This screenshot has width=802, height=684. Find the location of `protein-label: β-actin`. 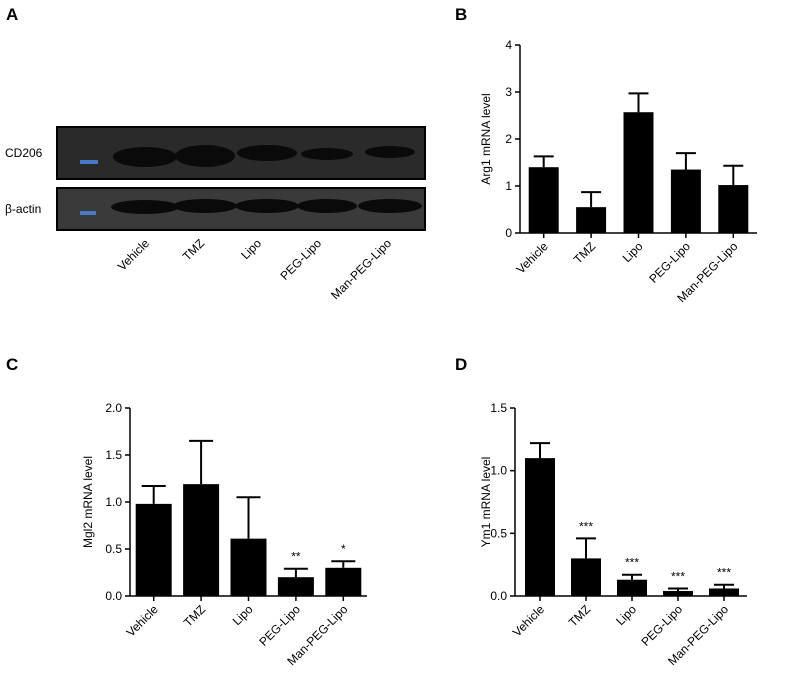

protein-label: β-actin is located at coordinates (23, 209).